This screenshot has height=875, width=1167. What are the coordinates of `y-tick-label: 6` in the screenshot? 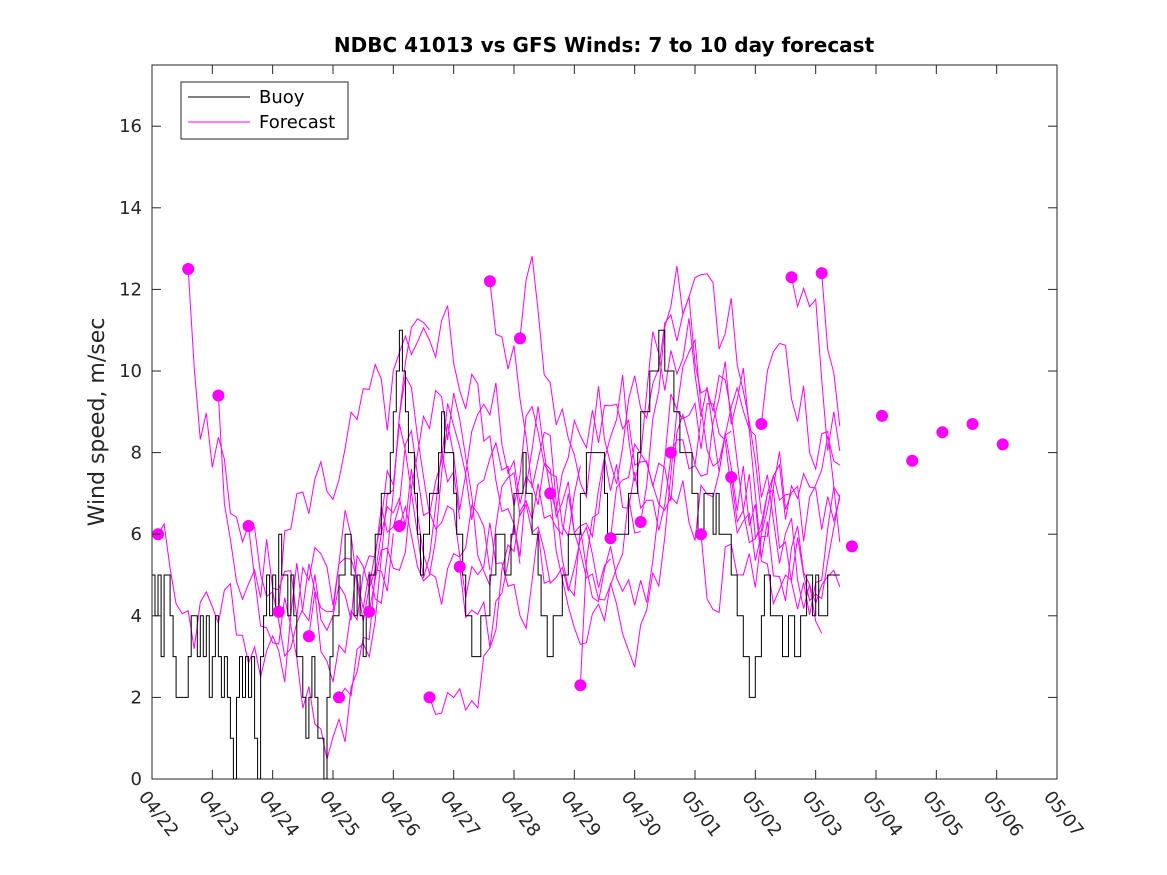 It's located at (136, 534).